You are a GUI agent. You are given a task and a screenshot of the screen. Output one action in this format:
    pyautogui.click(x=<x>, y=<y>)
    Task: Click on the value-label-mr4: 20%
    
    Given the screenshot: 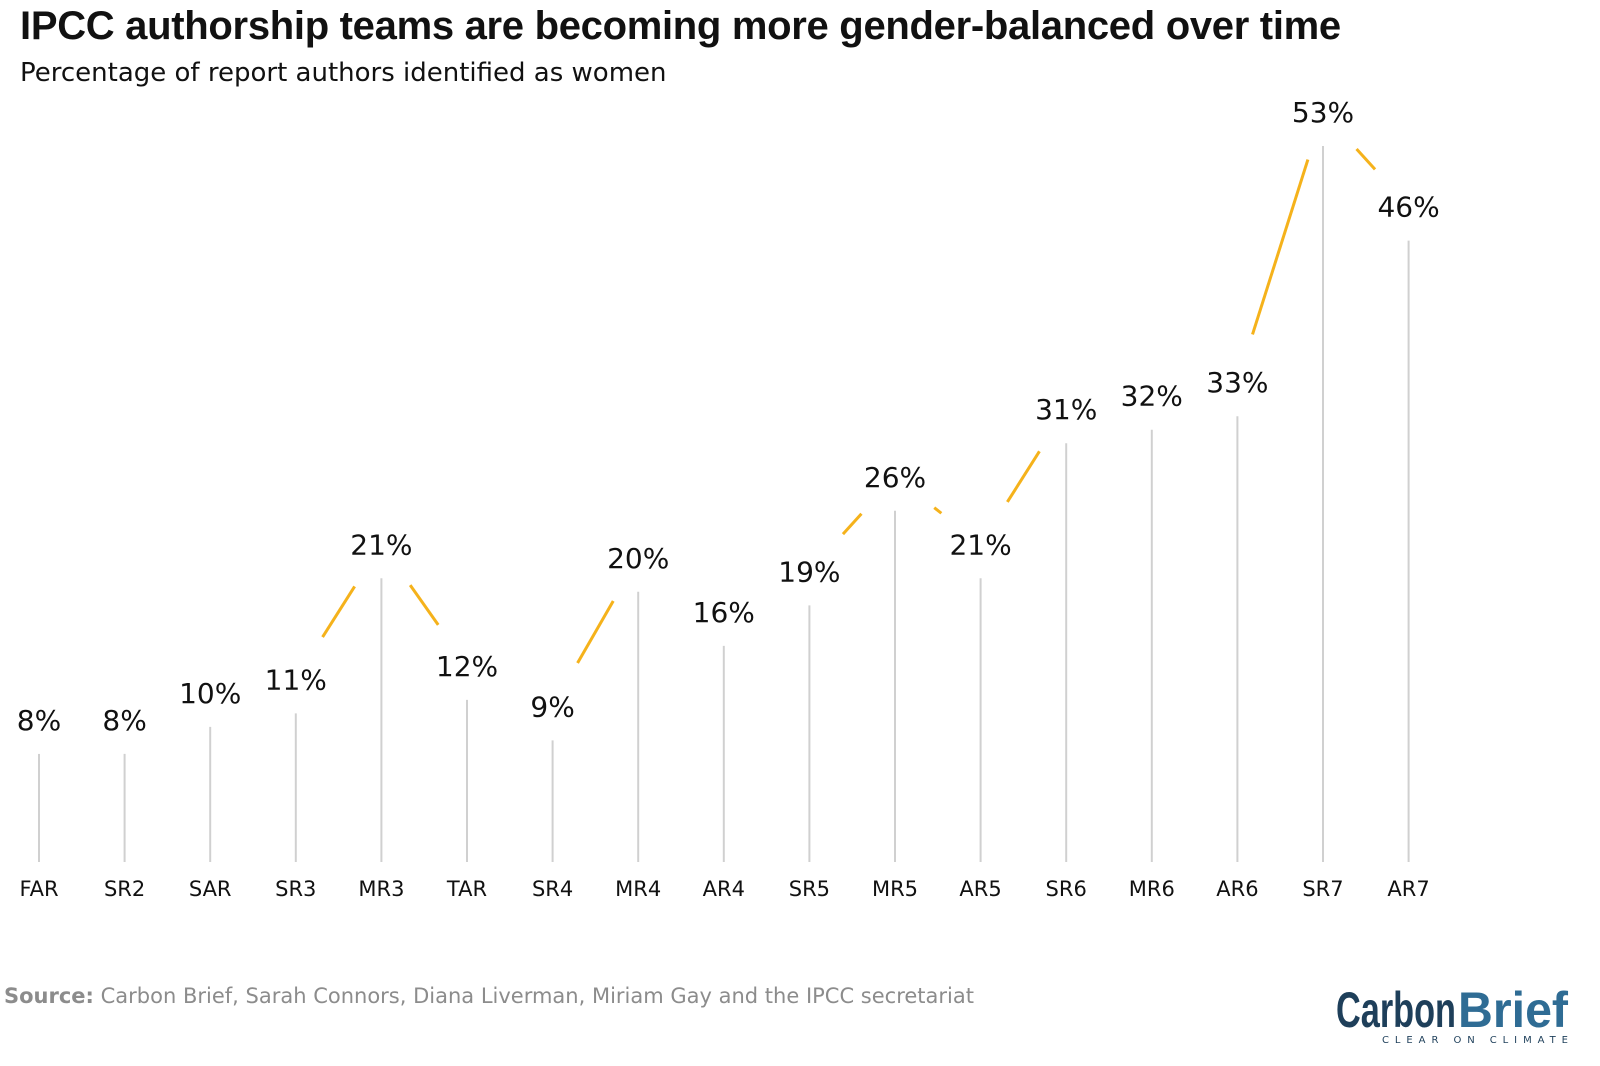 What is the action you would take?
    pyautogui.click(x=638, y=558)
    